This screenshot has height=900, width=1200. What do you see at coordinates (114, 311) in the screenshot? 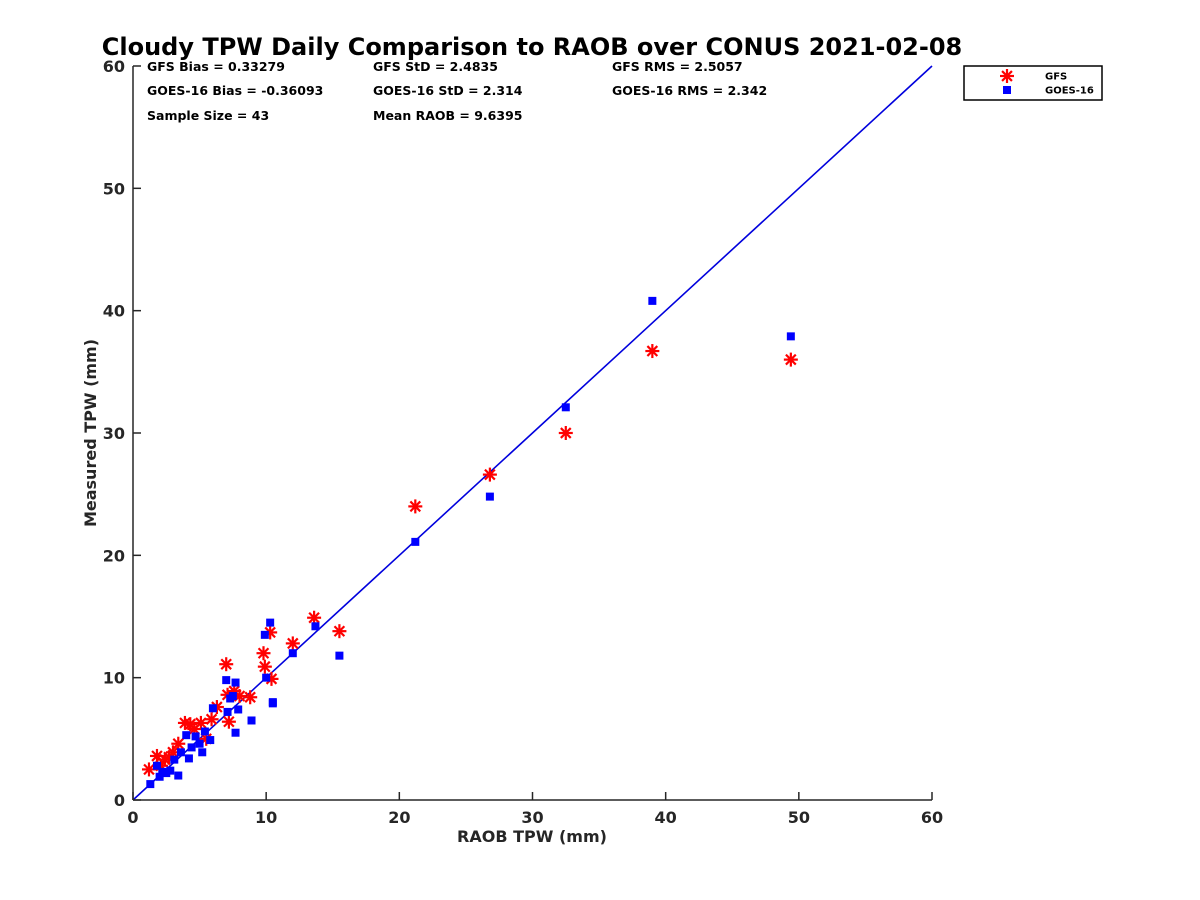
I see `y-tick-label: 40` at bounding box center [114, 311].